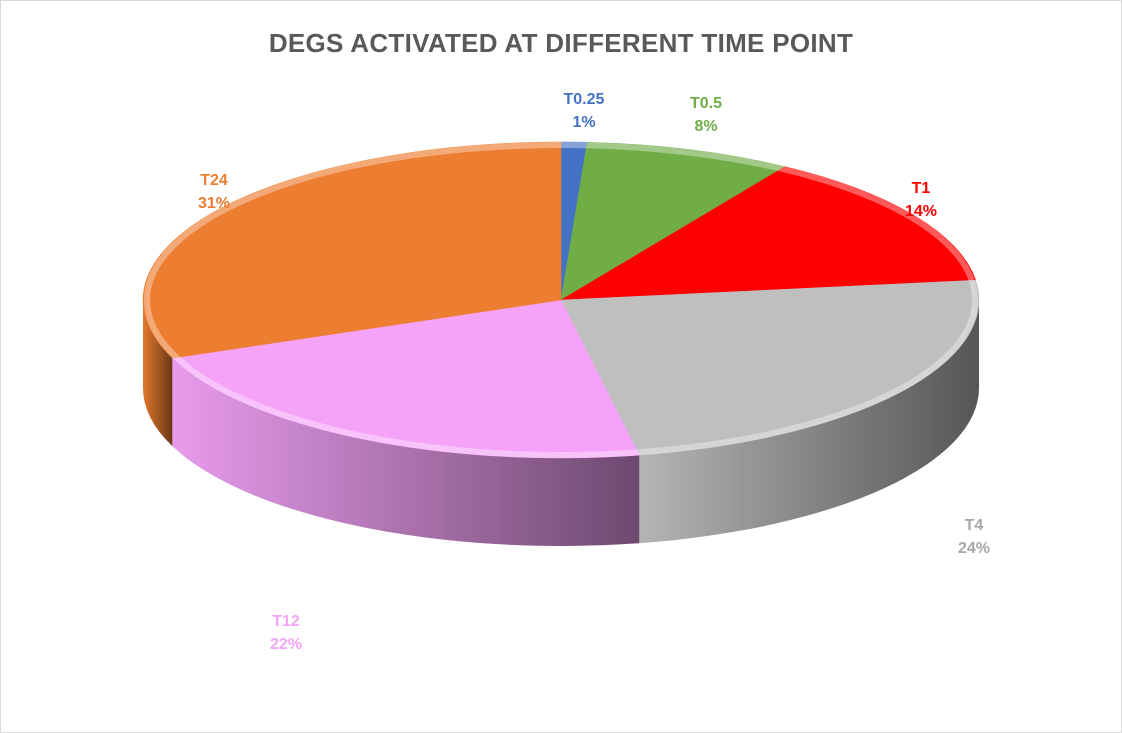 The height and width of the screenshot is (733, 1122). I want to click on pie-side-t24, so click(158, 373).